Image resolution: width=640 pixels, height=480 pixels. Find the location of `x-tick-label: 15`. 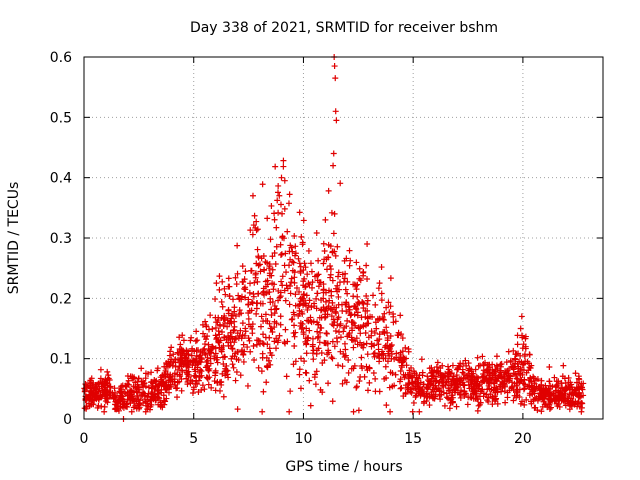

x-tick-label: 15 is located at coordinates (413, 439).